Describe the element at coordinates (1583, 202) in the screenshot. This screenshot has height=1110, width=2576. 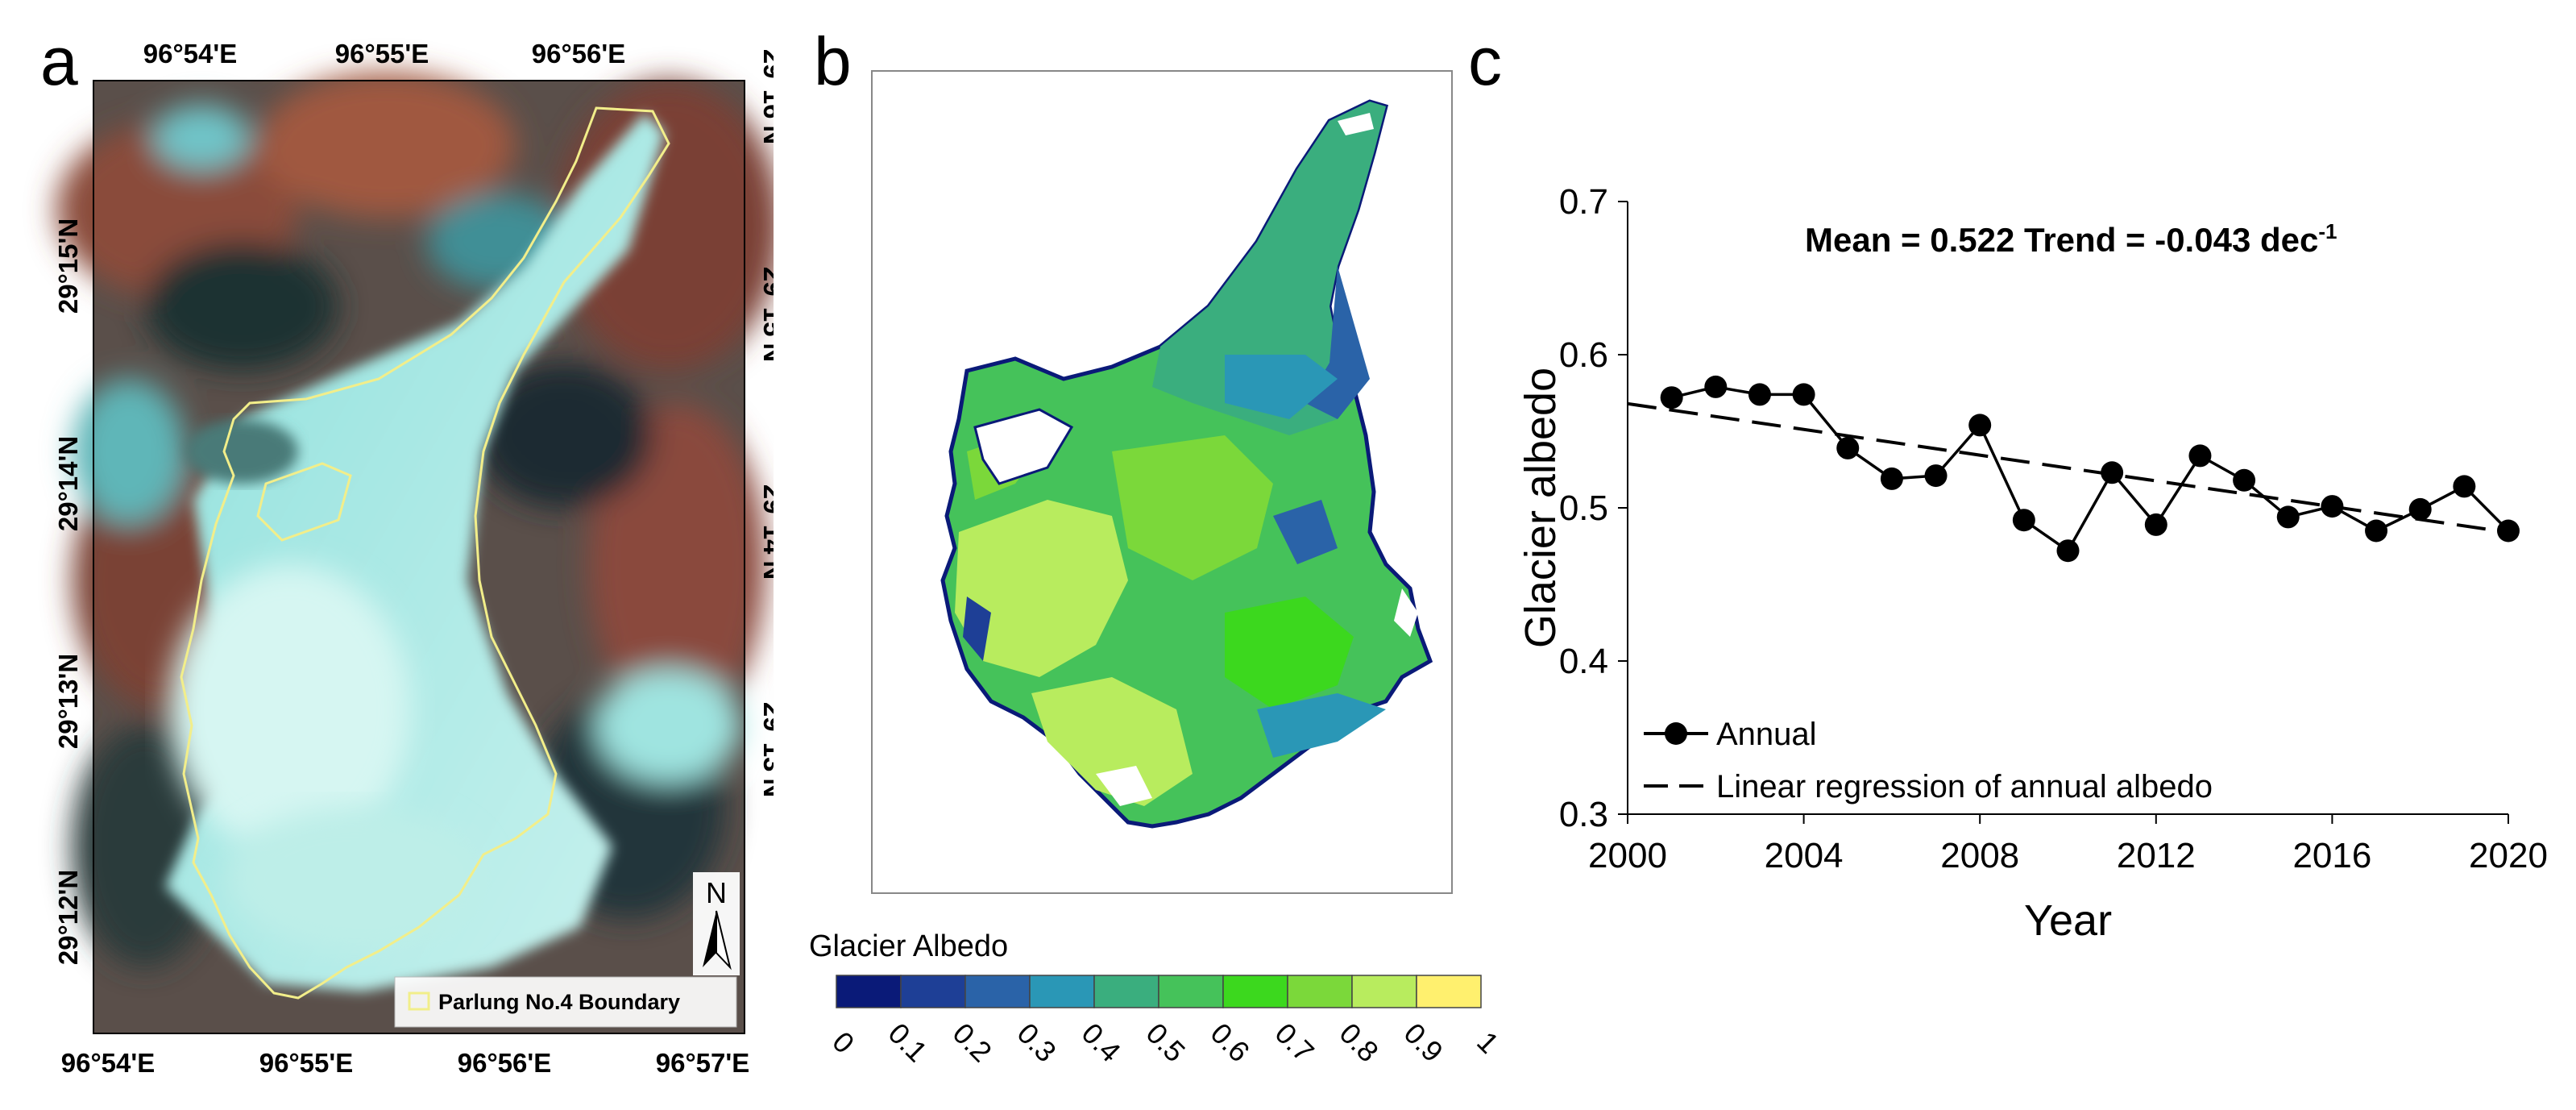
I see `y-tick-label: 0.7` at that location.